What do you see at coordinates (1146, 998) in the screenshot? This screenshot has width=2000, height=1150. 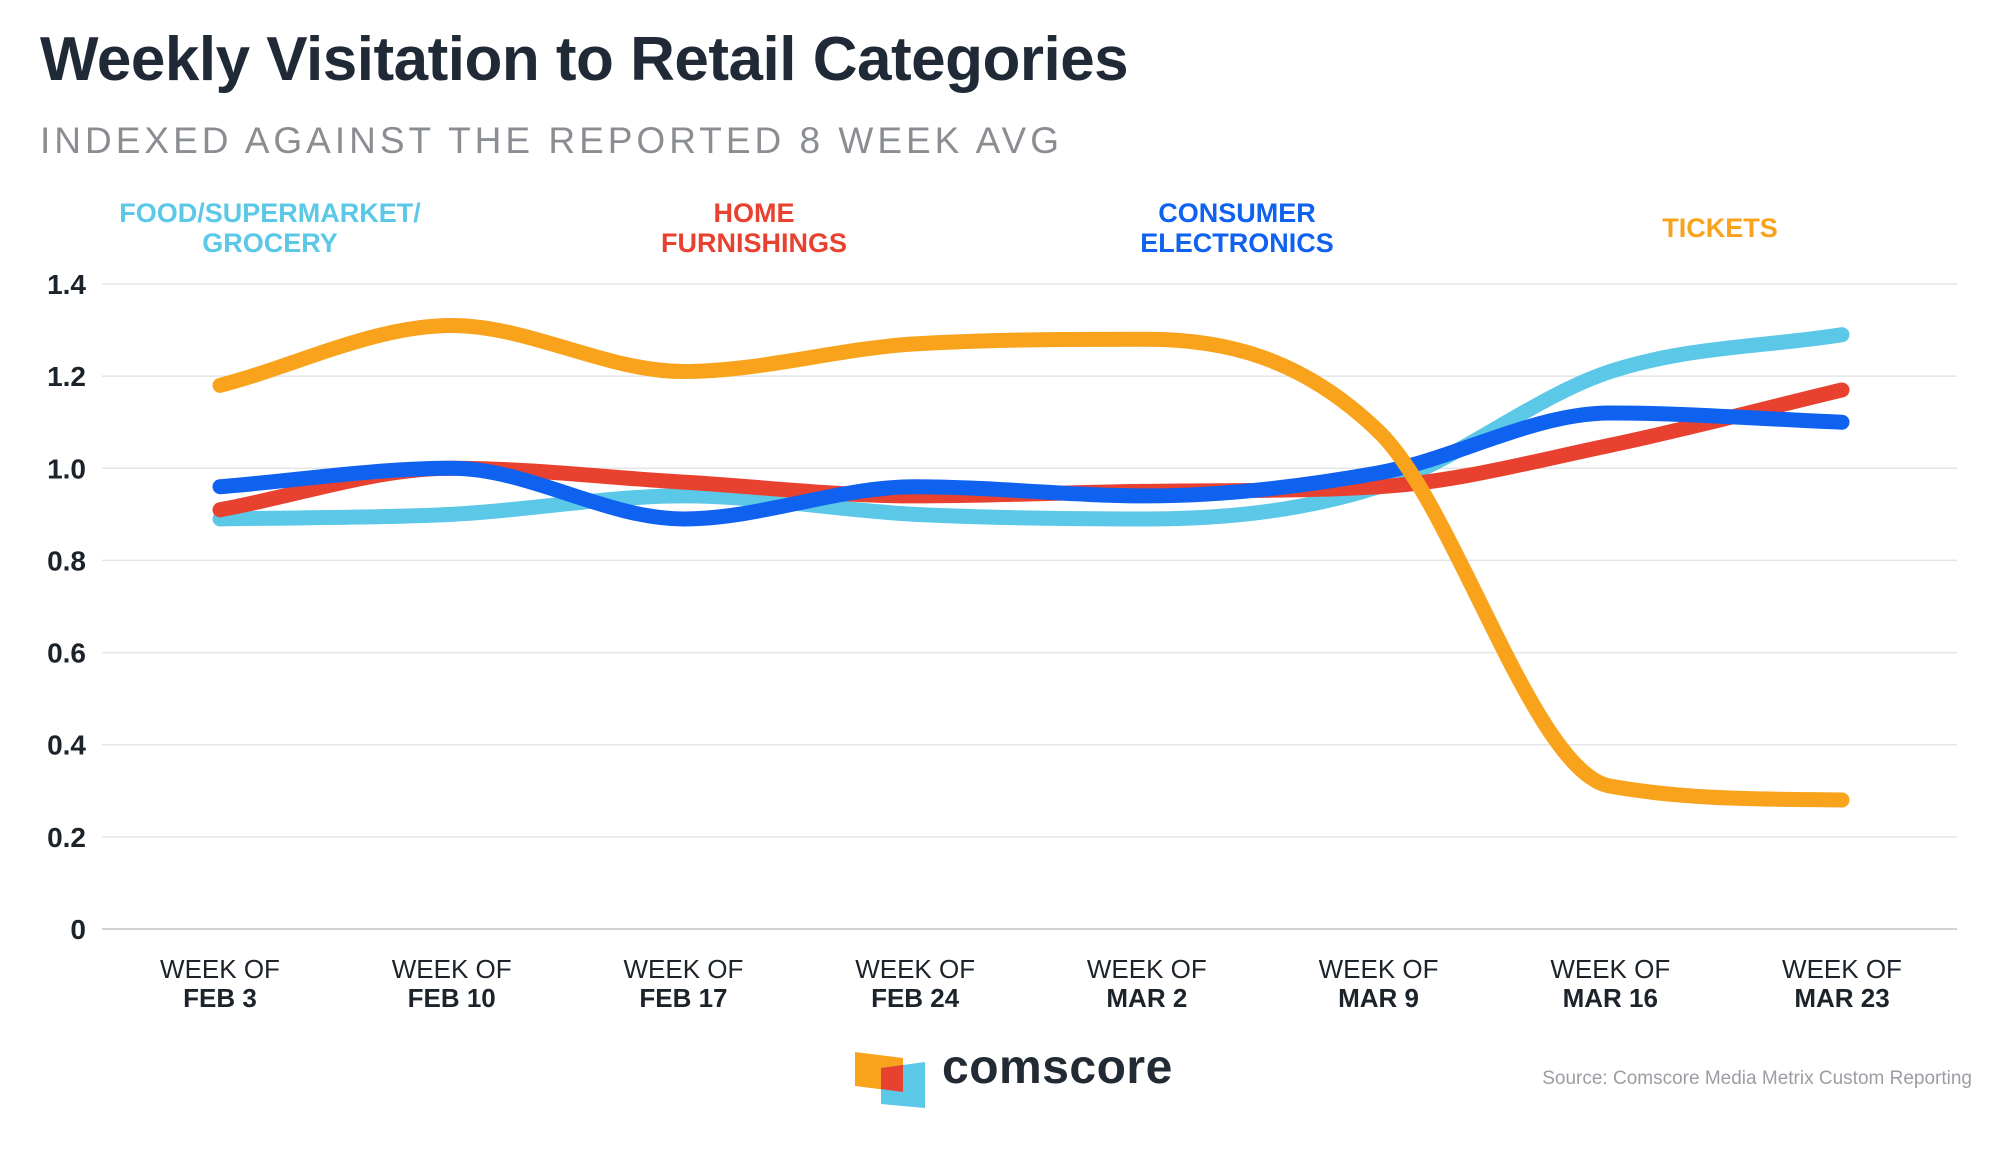 I see `x-tick-label-line2: MAR 2` at bounding box center [1146, 998].